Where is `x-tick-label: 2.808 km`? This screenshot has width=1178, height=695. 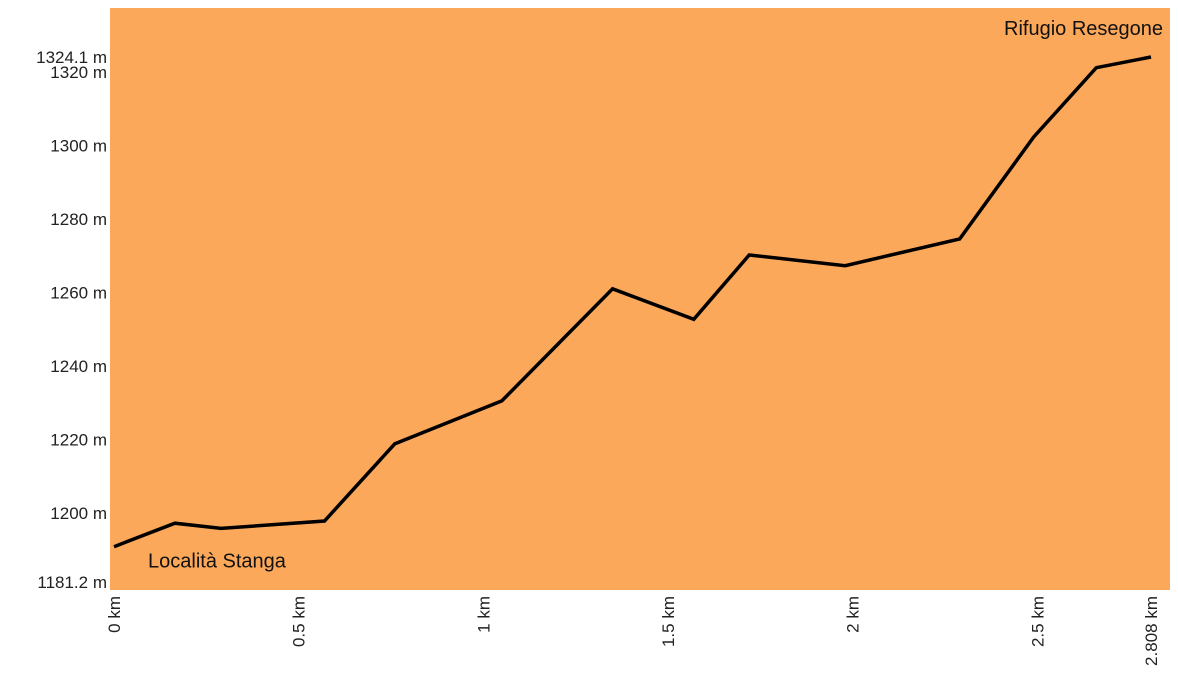 x-tick-label: 2.808 km is located at coordinates (1151, 631).